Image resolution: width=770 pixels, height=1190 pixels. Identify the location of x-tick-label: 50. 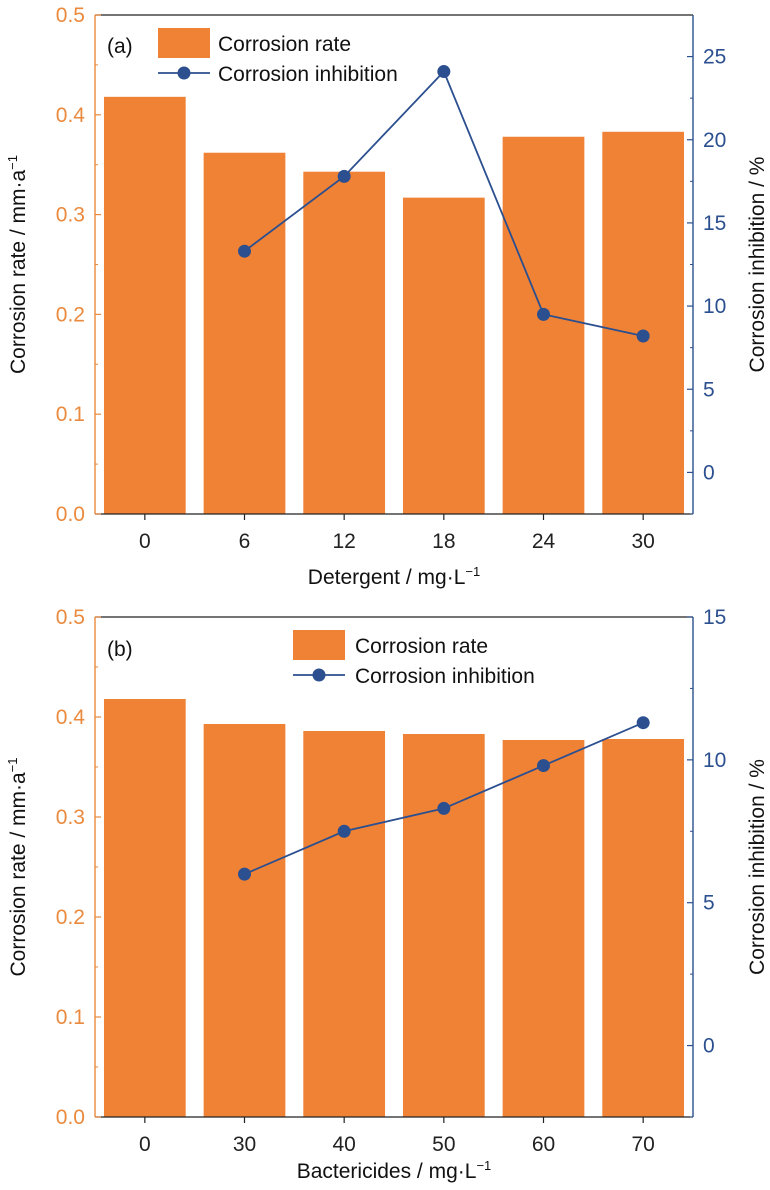
(443, 1144).